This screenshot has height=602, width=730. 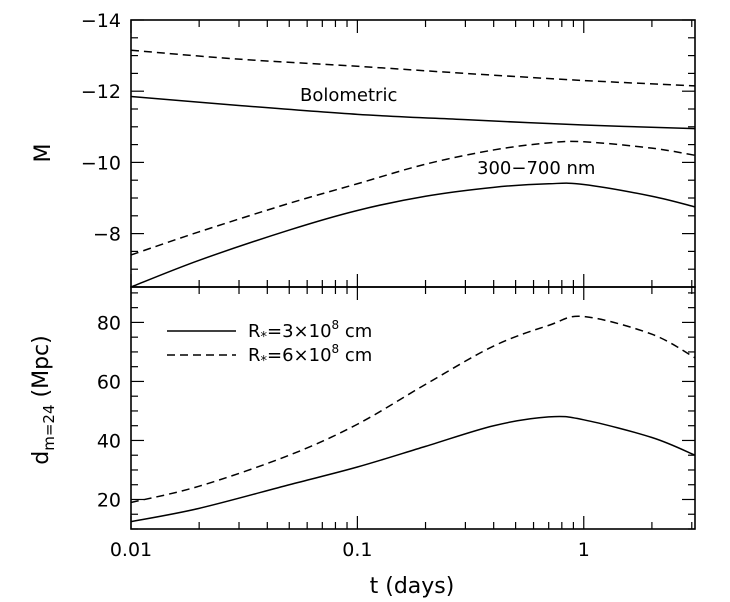 I want to click on legend-label-solid: R*=3×108 cm, so click(x=310, y=331).